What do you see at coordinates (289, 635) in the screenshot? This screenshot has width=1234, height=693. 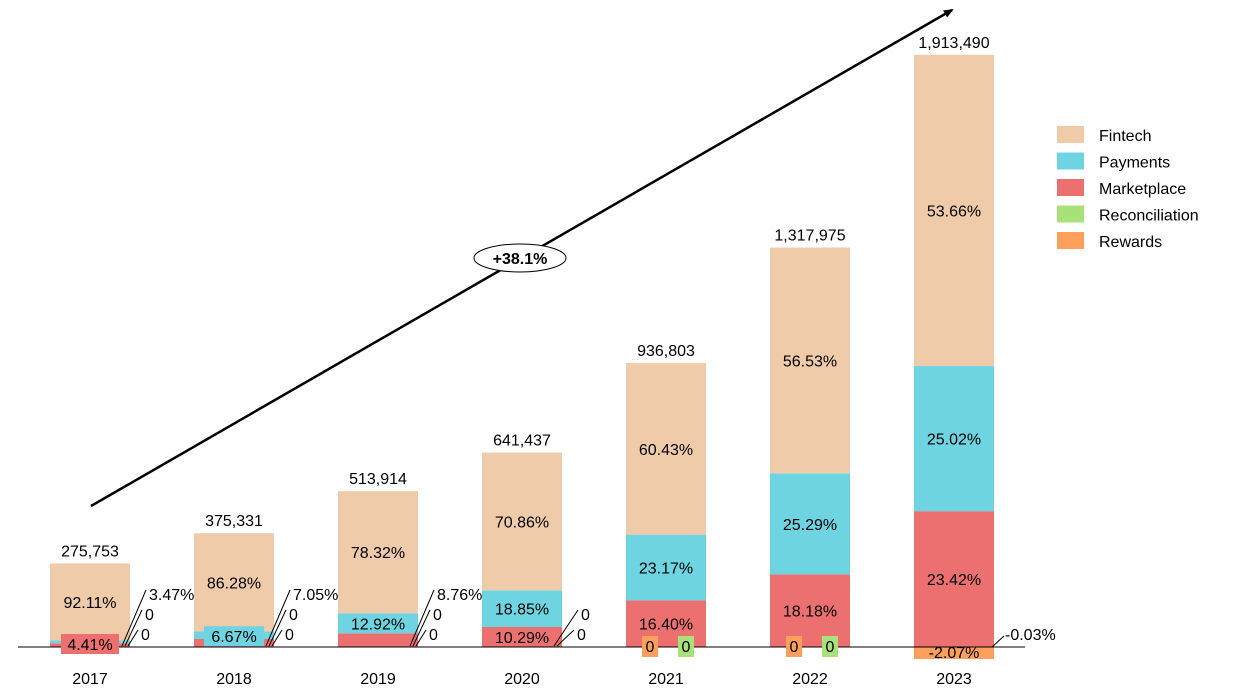 I see `data-label-rewards-2018: 0` at bounding box center [289, 635].